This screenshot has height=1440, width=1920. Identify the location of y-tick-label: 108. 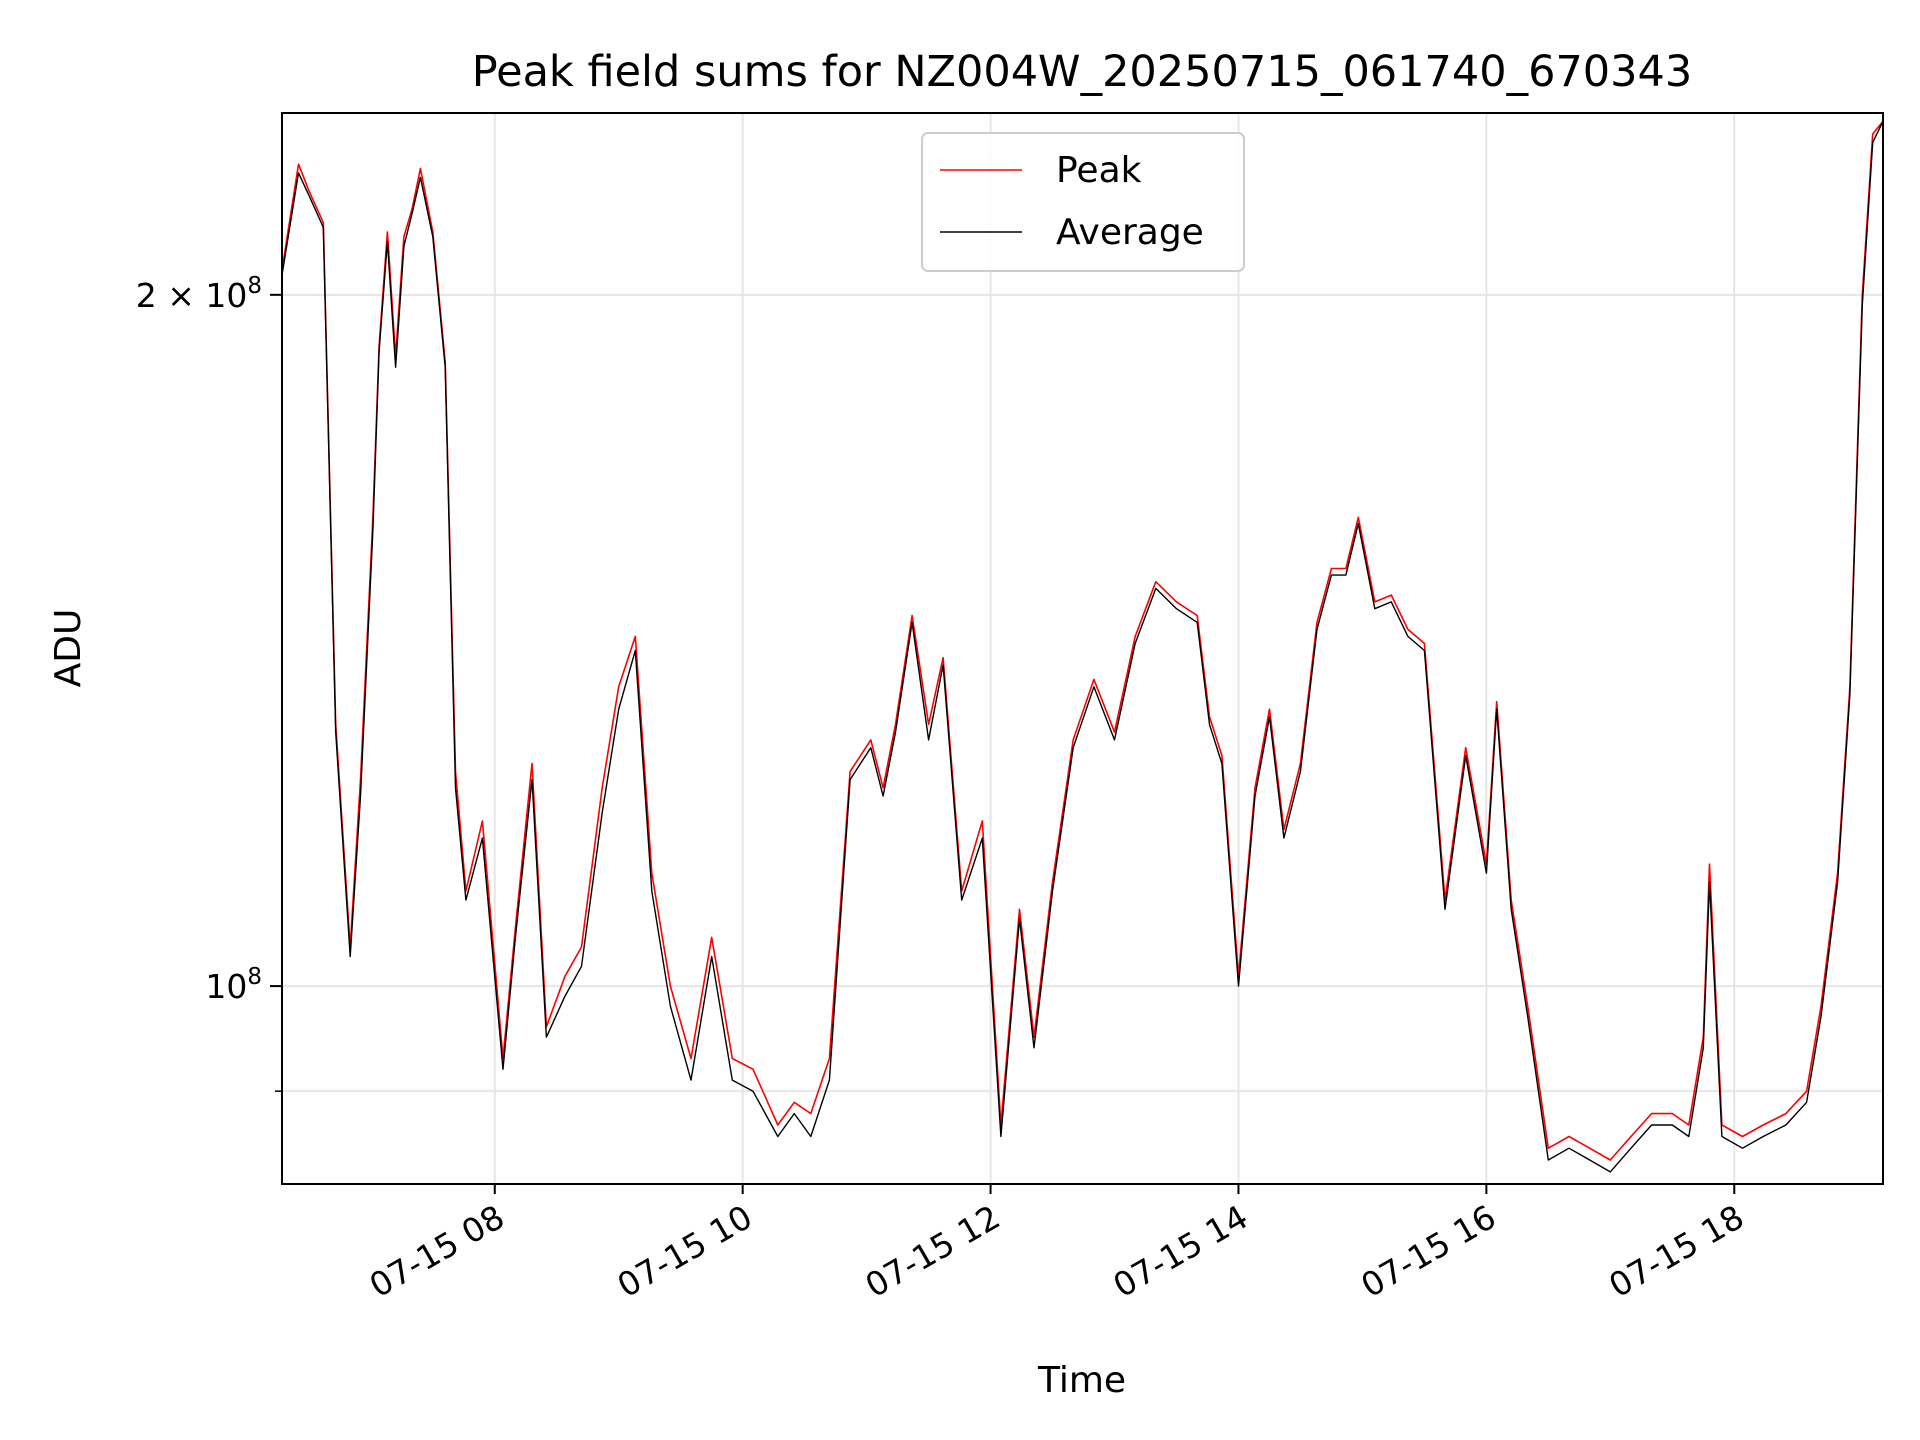
(233, 985).